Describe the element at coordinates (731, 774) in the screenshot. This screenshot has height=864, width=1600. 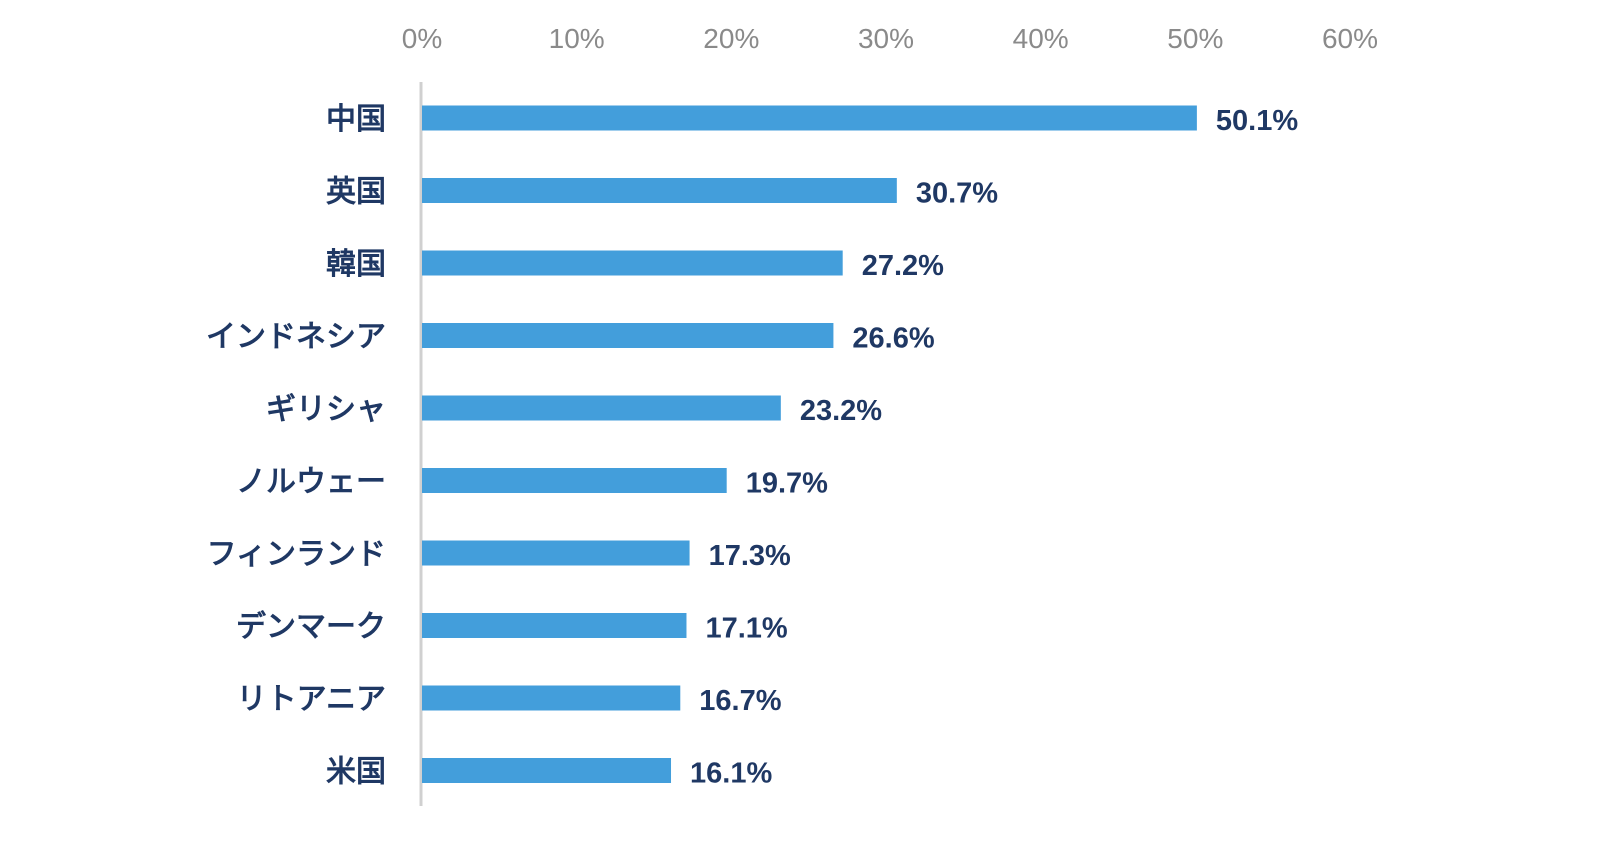
I see `data-label: 16.1%` at that location.